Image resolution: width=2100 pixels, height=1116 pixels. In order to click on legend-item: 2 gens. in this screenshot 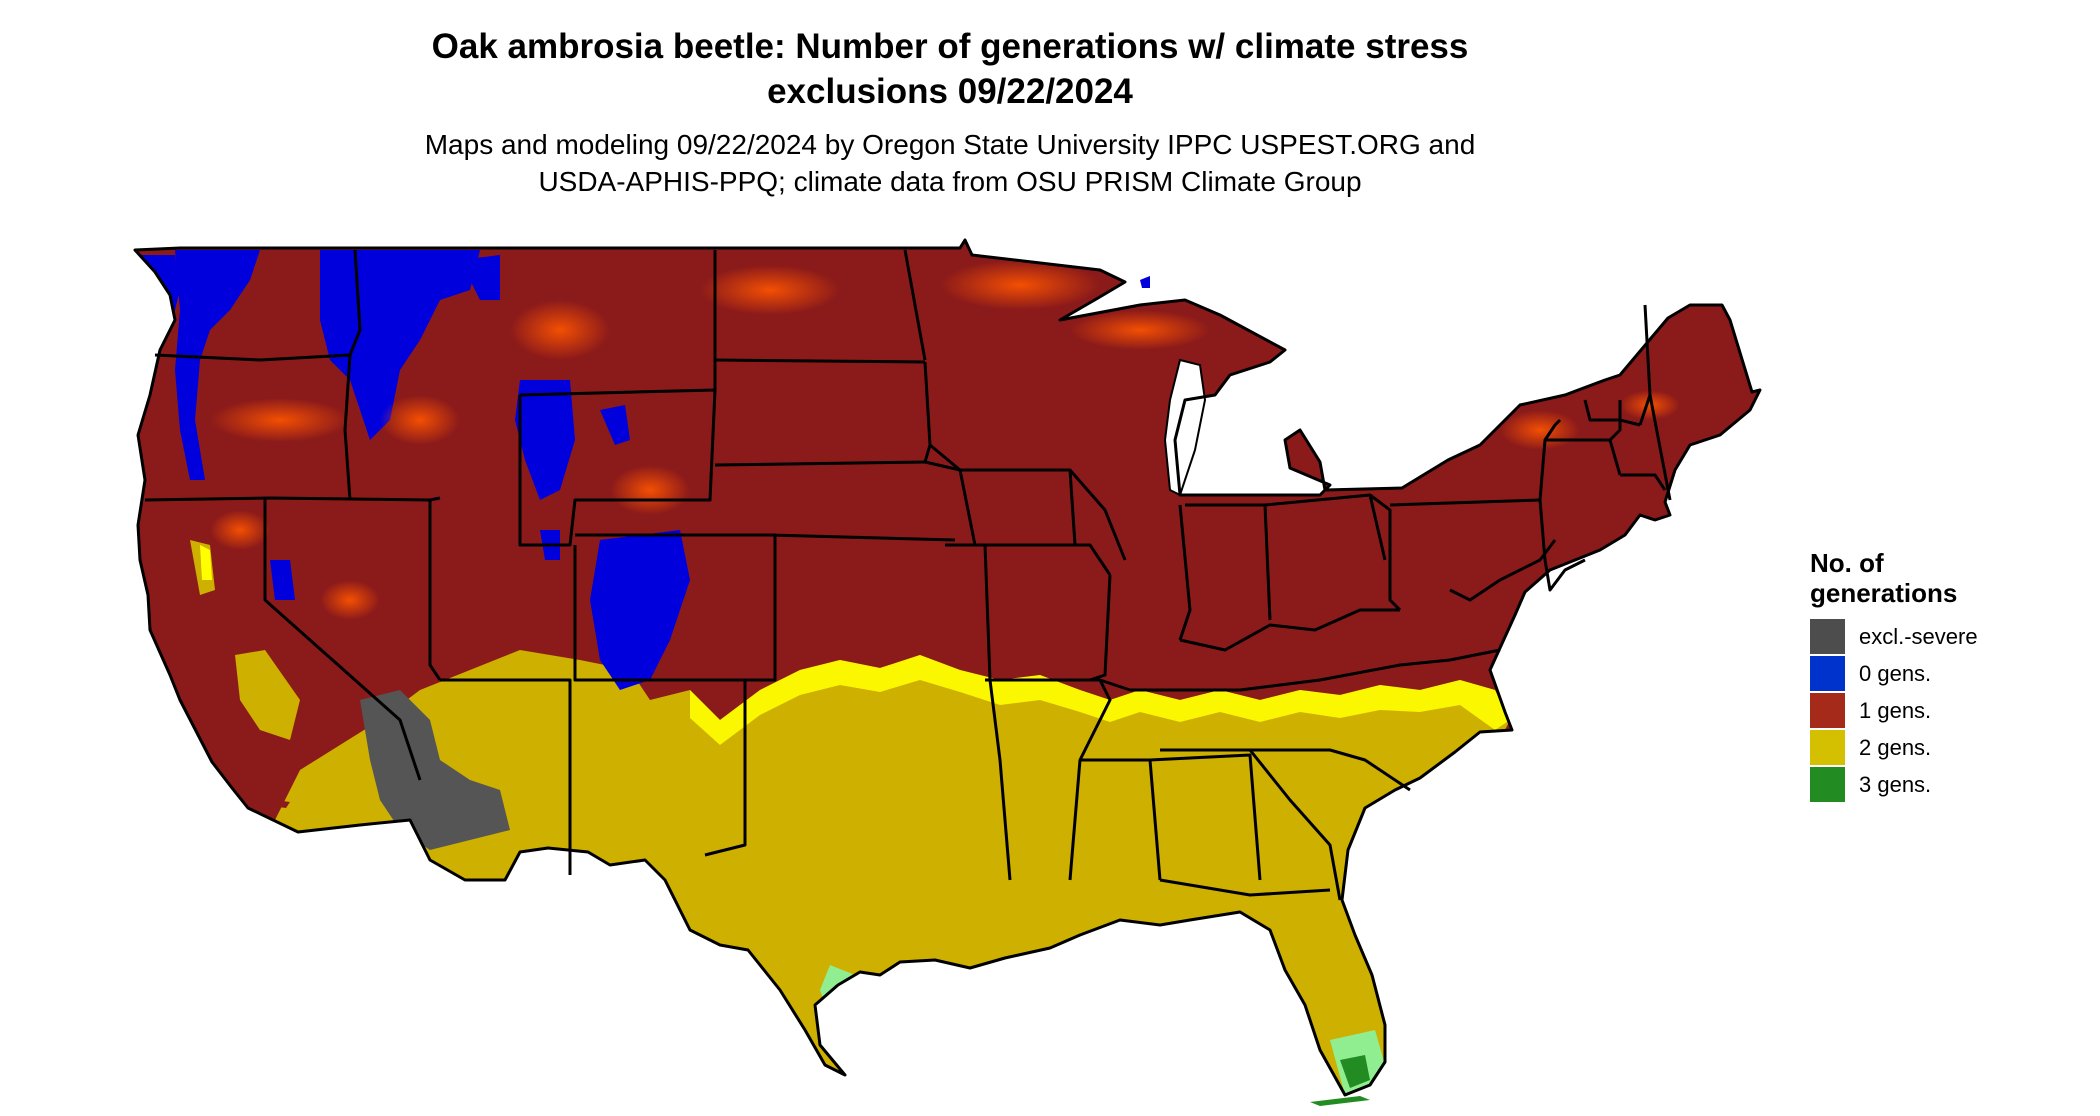, I will do `click(1940, 747)`.